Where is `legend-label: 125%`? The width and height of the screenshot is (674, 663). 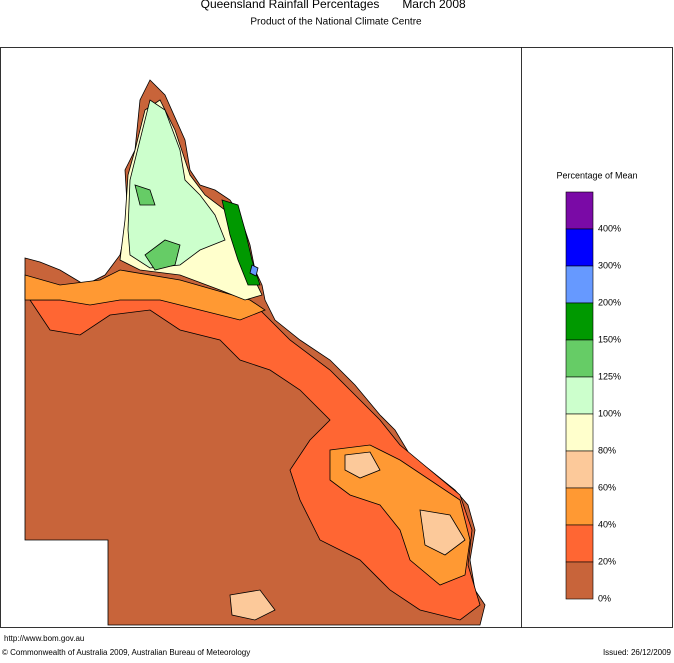
legend-label: 125% is located at coordinates (609, 376).